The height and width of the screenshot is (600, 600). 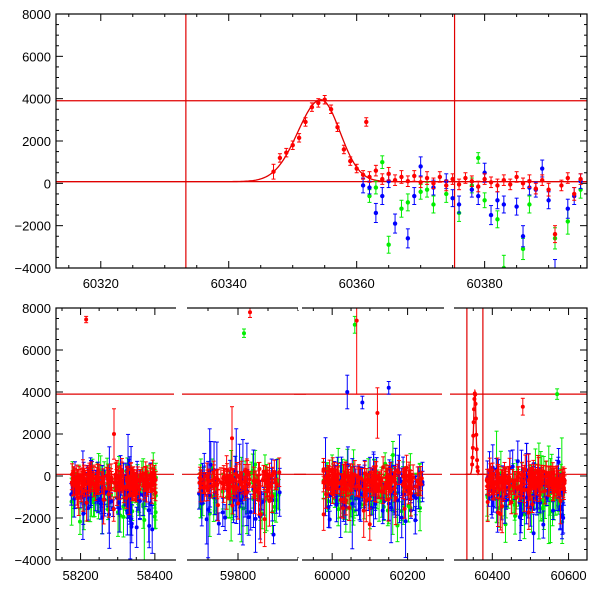 I want to click on y-tick-label: −4000, so click(x=32, y=560).